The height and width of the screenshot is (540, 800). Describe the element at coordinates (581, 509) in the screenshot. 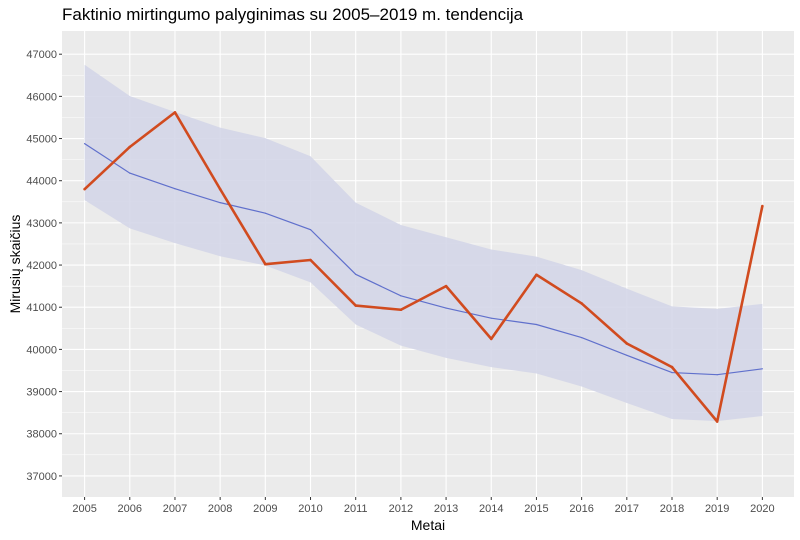

I see `x-tick-label: 2016` at that location.